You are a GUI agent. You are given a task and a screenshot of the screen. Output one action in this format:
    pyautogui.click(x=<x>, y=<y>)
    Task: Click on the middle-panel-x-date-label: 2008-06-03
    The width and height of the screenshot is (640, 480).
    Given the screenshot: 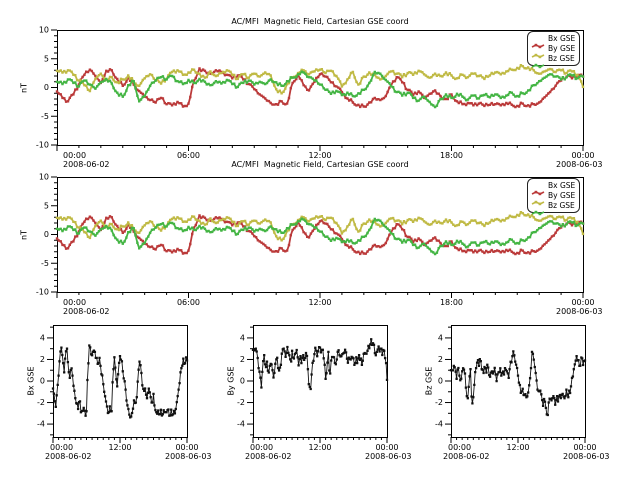 What is the action you would take?
    pyautogui.click(x=579, y=311)
    